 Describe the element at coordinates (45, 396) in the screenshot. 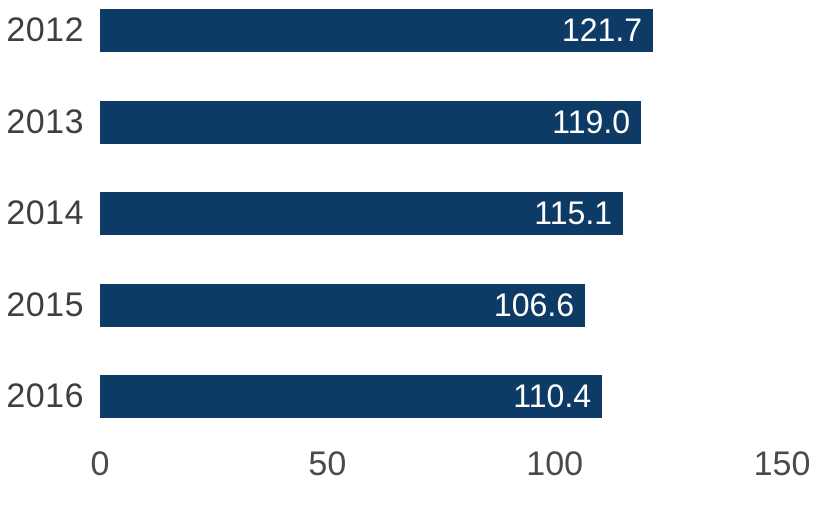

I see `category-label: 2016` at that location.